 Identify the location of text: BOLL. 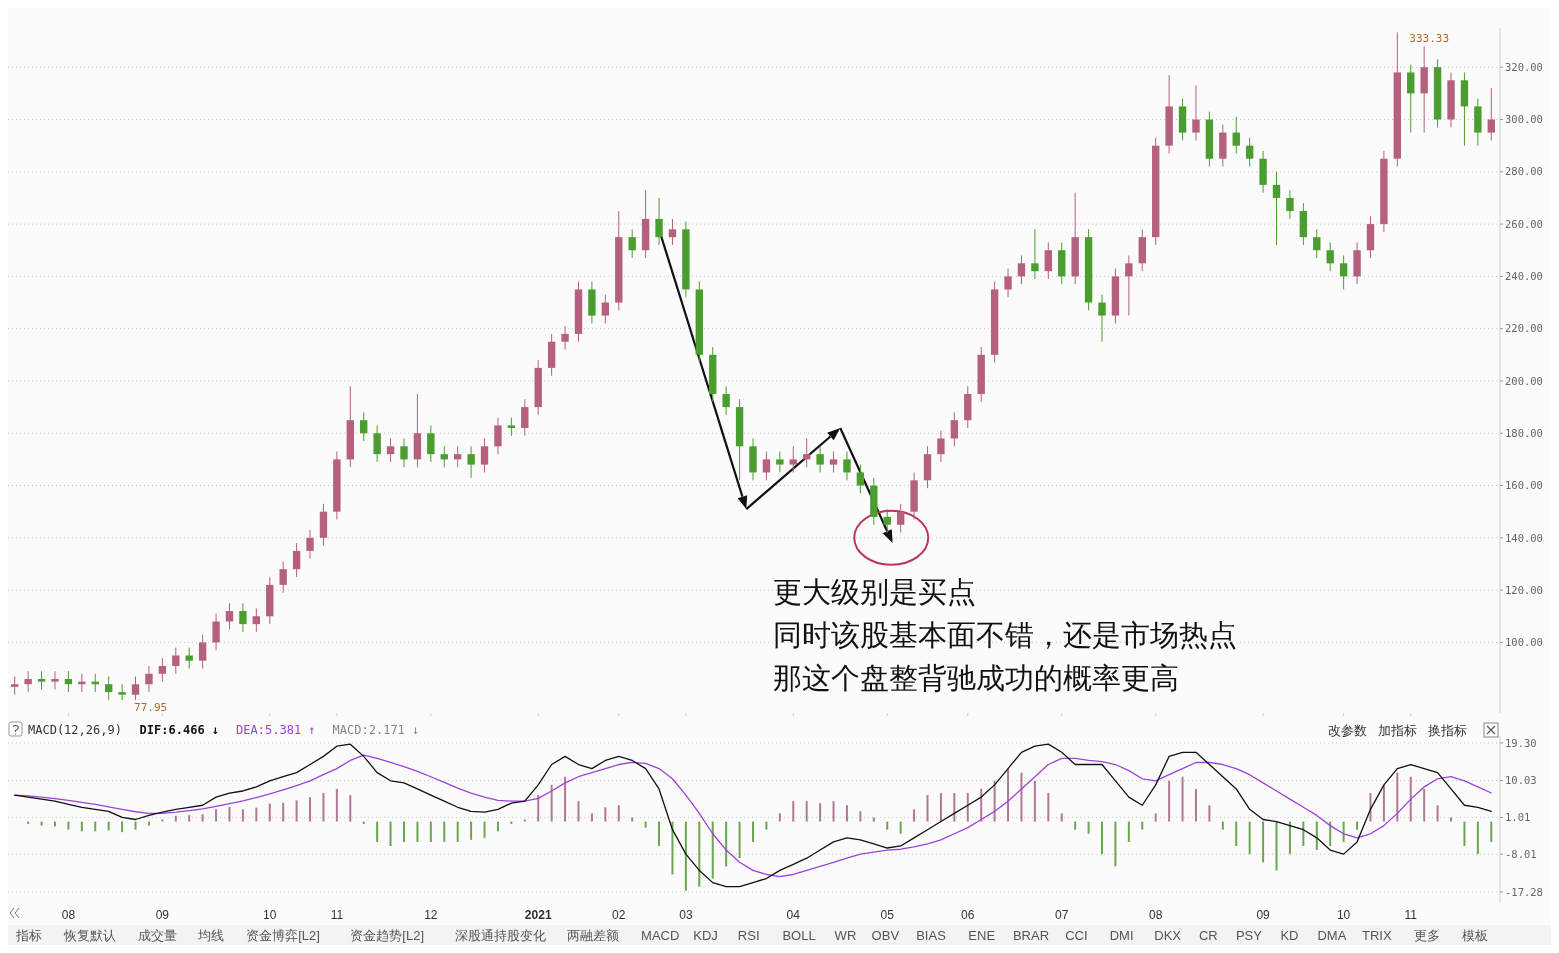
(799, 935).